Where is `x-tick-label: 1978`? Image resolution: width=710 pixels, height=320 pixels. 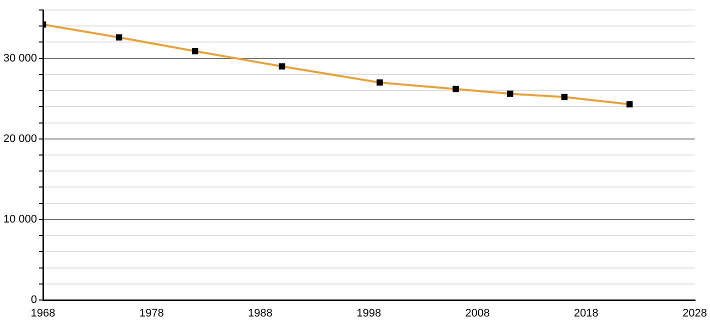 x-tick-label: 1978 is located at coordinates (151, 314).